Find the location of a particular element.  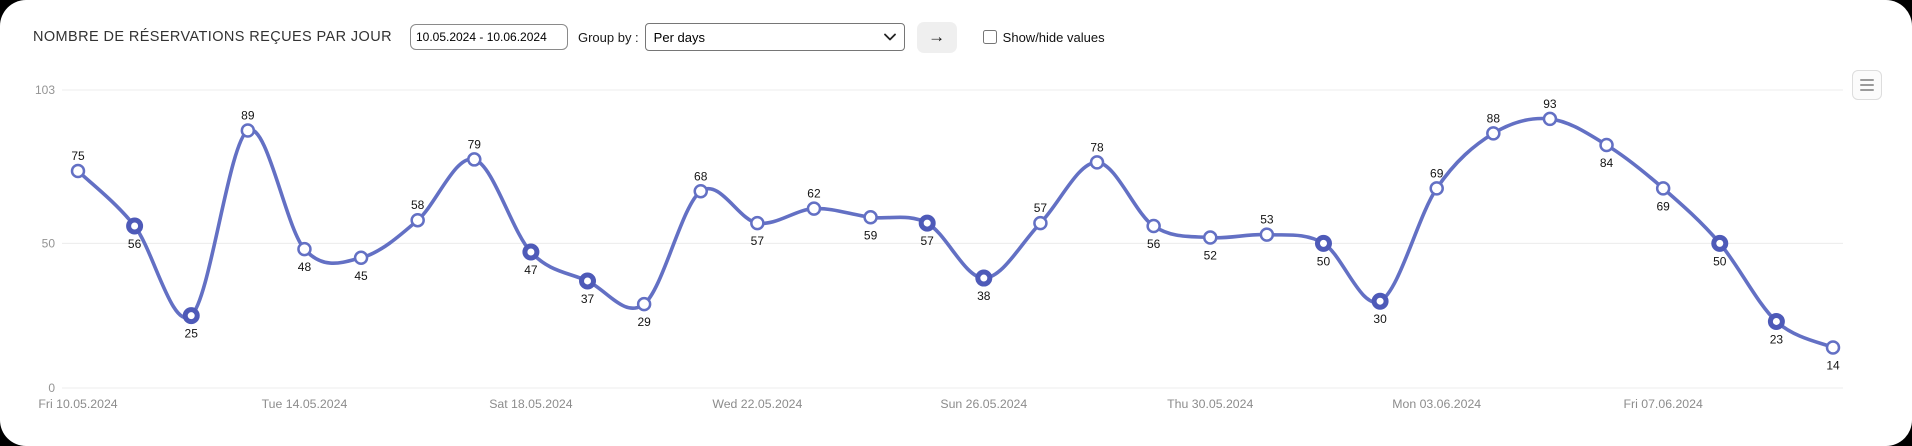

data-point-value-label: 75 is located at coordinates (78, 156).